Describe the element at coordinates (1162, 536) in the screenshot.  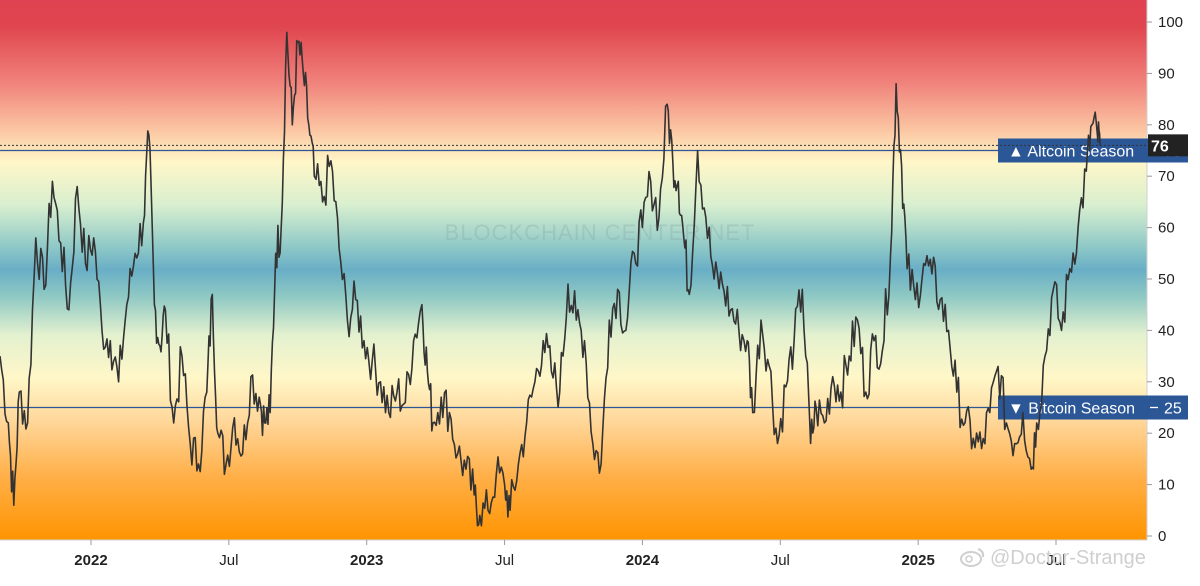
I see `y-tick-label: 0` at that location.